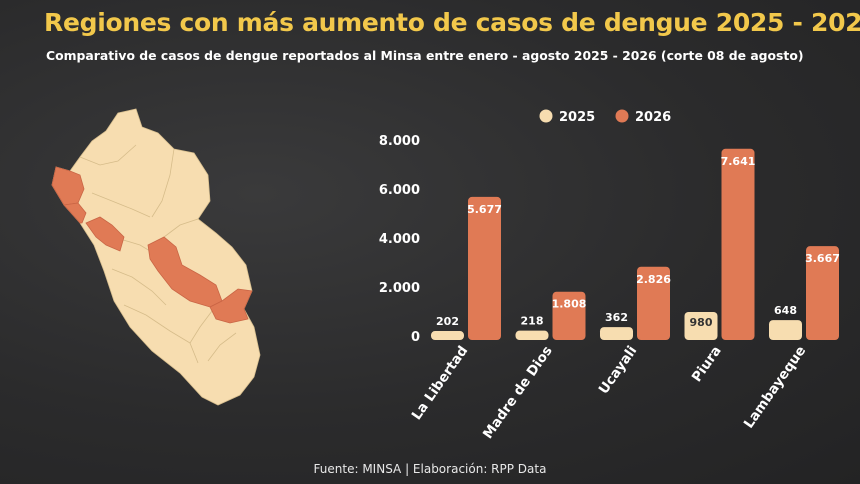 The width and height of the screenshot is (860, 484). Describe the element at coordinates (447, 321) in the screenshot. I see `data-label: 202` at that location.